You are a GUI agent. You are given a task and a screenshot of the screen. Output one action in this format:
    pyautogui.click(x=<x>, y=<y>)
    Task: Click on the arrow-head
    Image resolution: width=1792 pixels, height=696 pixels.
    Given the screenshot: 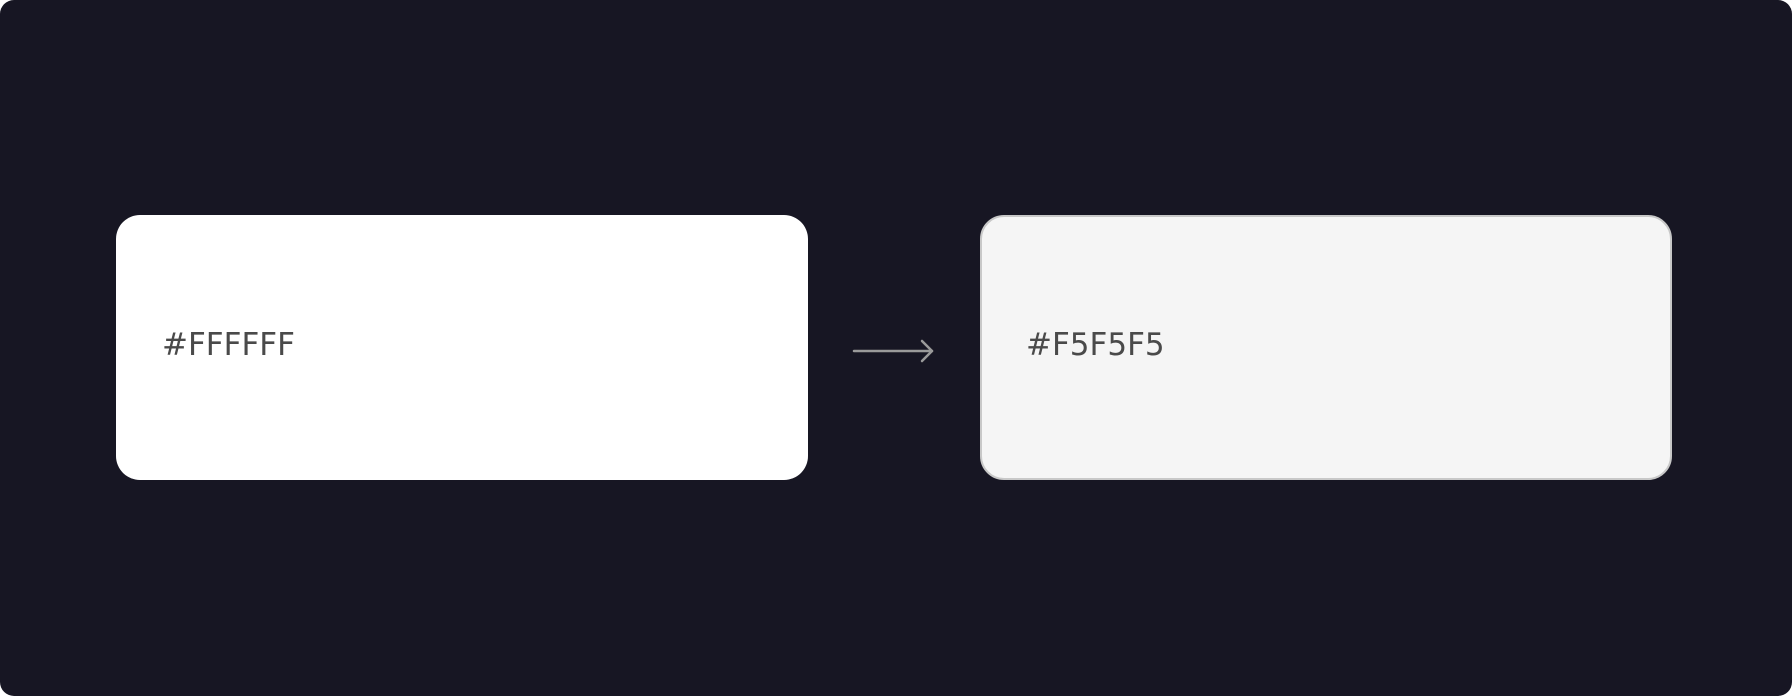 What is the action you would take?
    pyautogui.click(x=927, y=351)
    